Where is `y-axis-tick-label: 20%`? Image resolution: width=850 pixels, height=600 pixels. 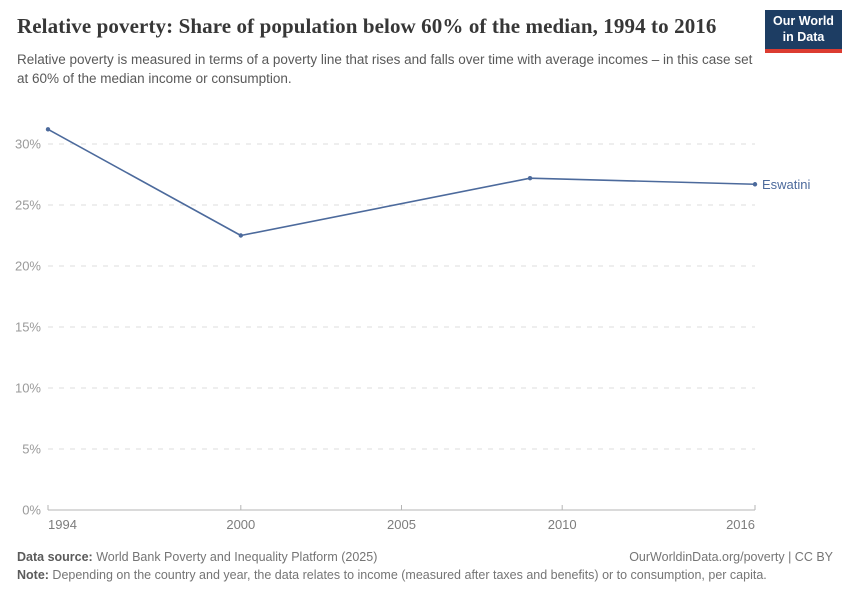
y-axis-tick-label: 20% is located at coordinates (28, 266).